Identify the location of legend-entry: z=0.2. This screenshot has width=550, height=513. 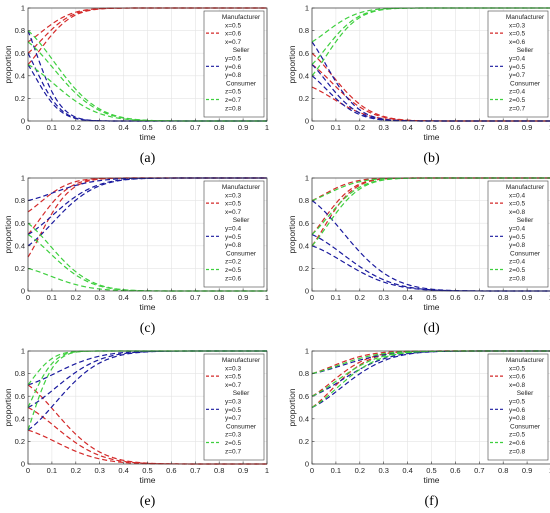
(233, 262).